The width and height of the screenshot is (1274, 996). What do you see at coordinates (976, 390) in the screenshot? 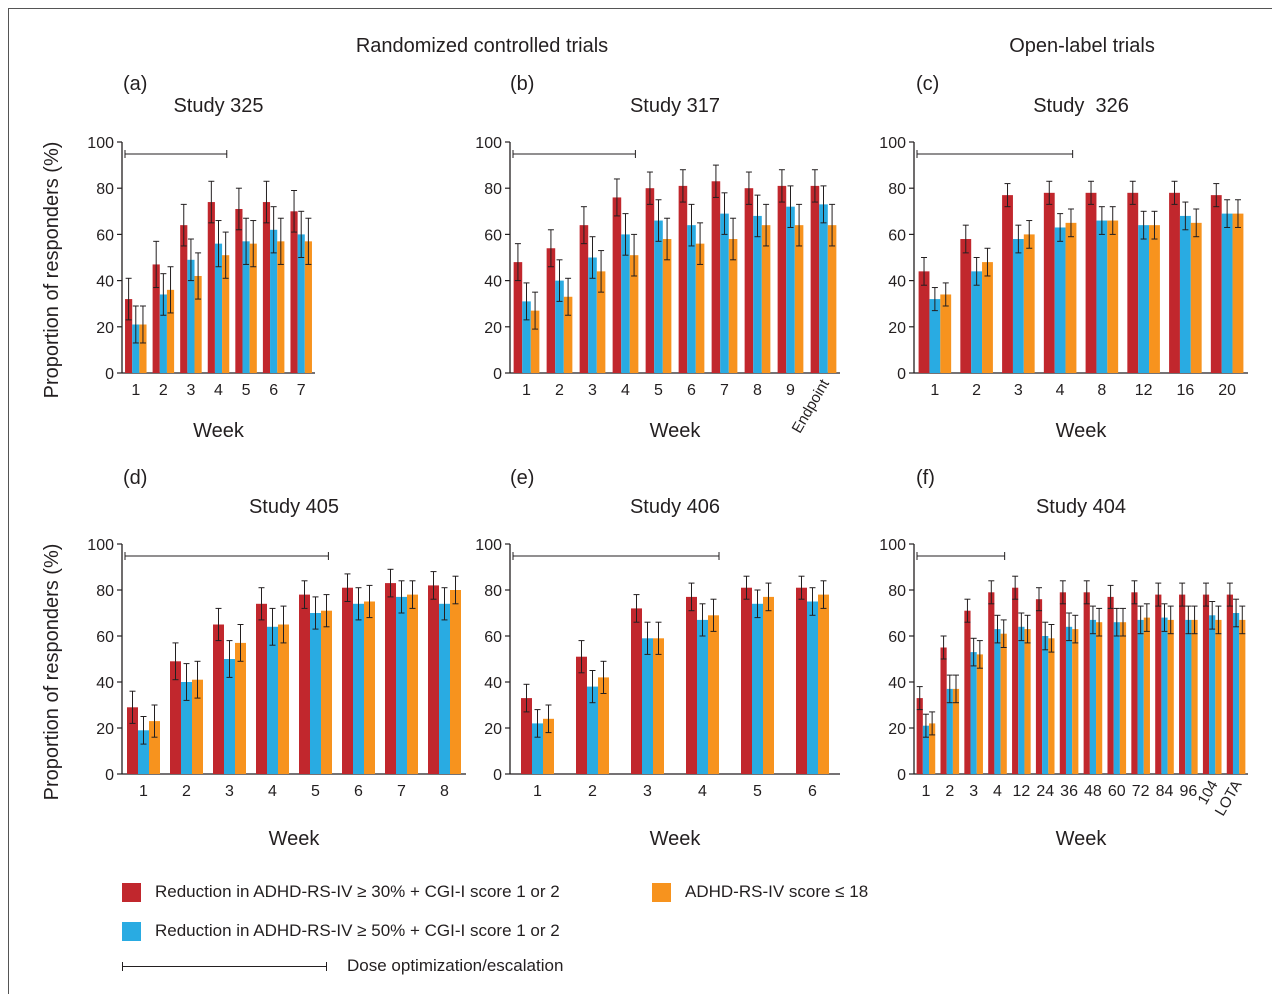
I see `x-tick-label: 2` at bounding box center [976, 390].